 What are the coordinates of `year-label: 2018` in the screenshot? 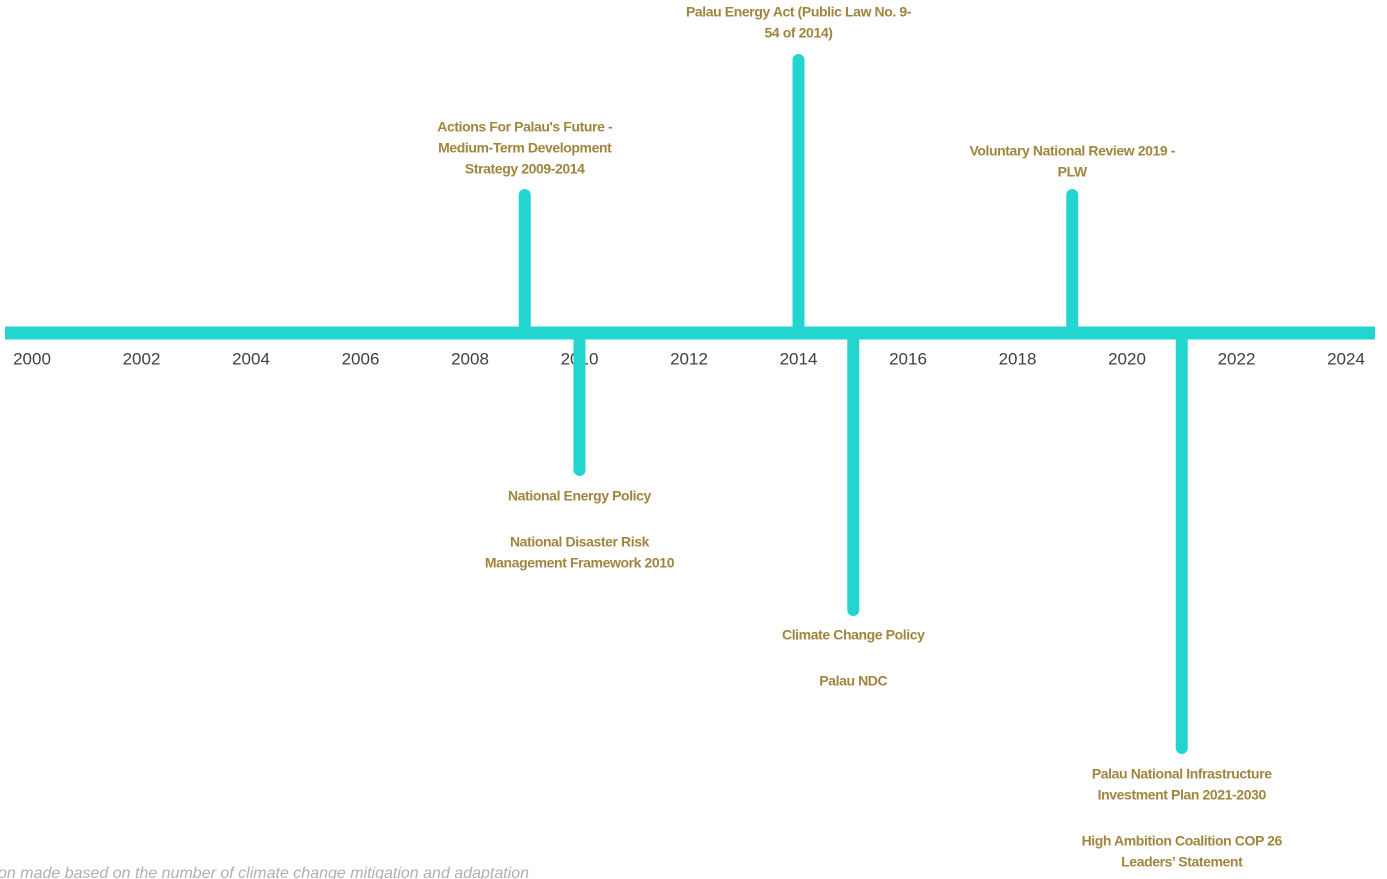 It's located at (1018, 358).